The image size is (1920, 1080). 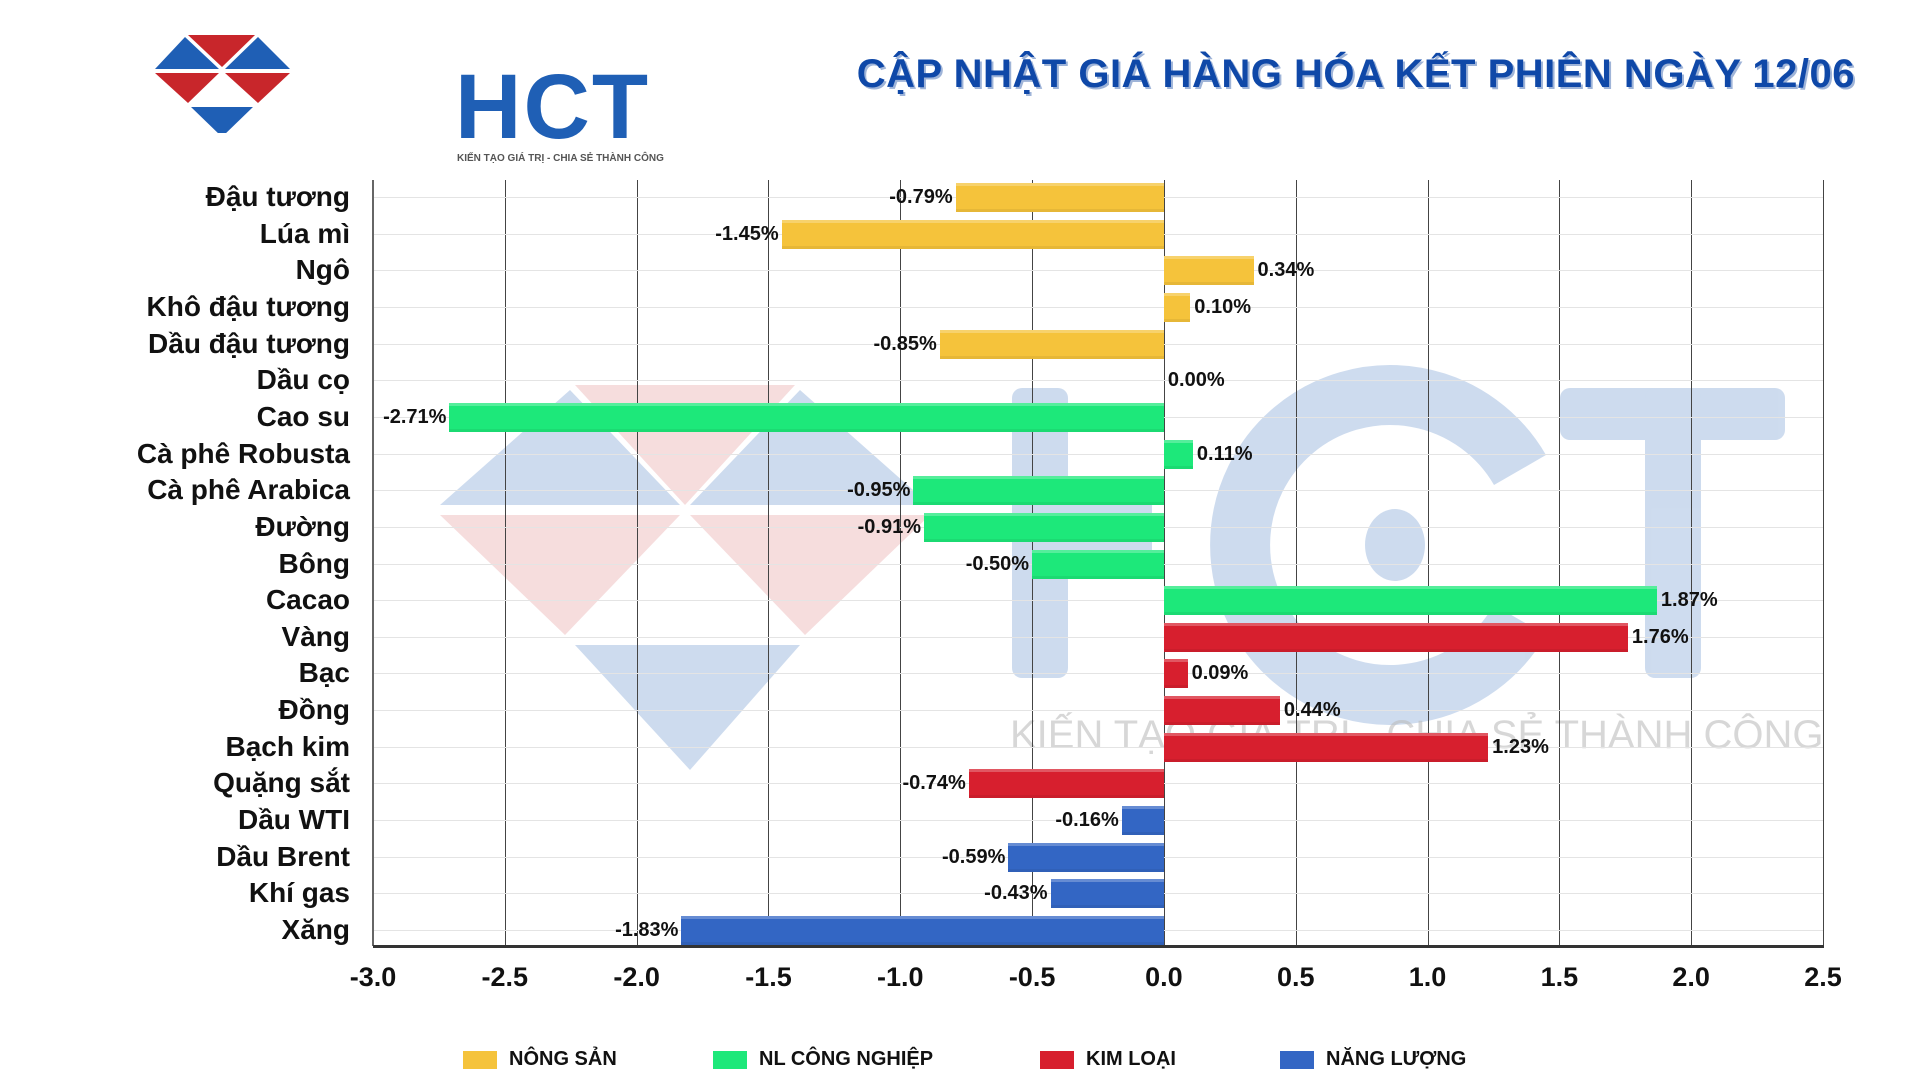 What do you see at coordinates (322, 270) in the screenshot?
I see `category-label: Ngô` at bounding box center [322, 270].